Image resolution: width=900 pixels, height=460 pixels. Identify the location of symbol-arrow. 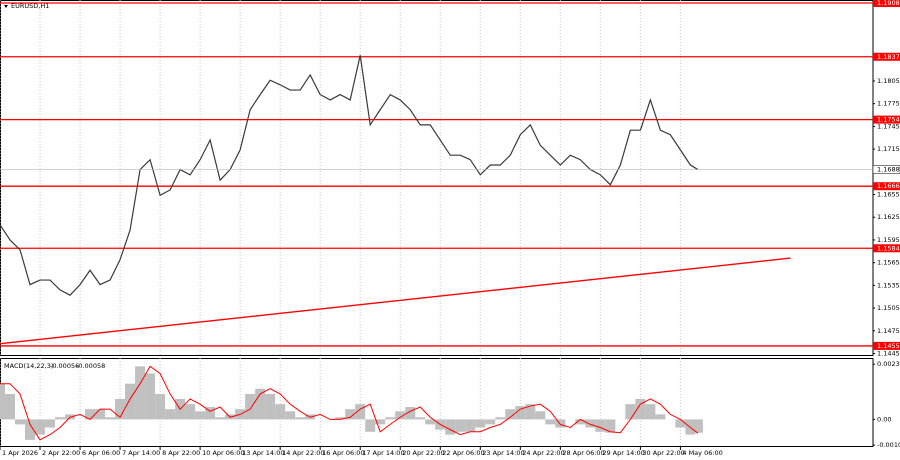
(6, 6).